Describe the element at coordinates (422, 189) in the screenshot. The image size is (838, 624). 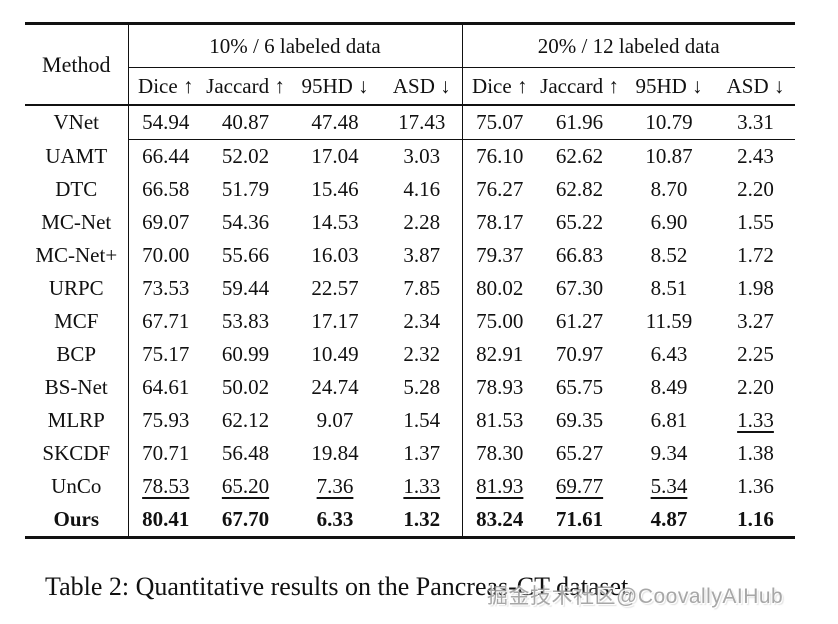
I see `value-cell: 4.16` at that location.